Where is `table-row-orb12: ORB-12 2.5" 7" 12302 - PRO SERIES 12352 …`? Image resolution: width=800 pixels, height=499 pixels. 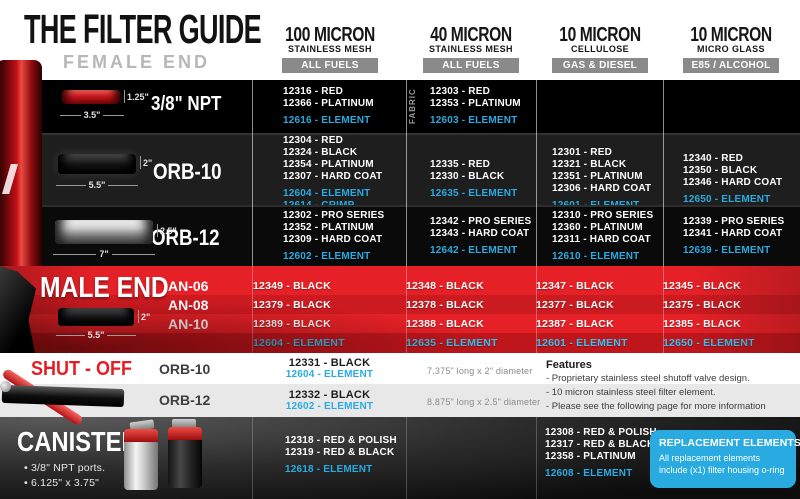
table-row-orb12: ORB-12 2.5" 7" 12302 - PRO SERIES 12352 … is located at coordinates (400, 235).